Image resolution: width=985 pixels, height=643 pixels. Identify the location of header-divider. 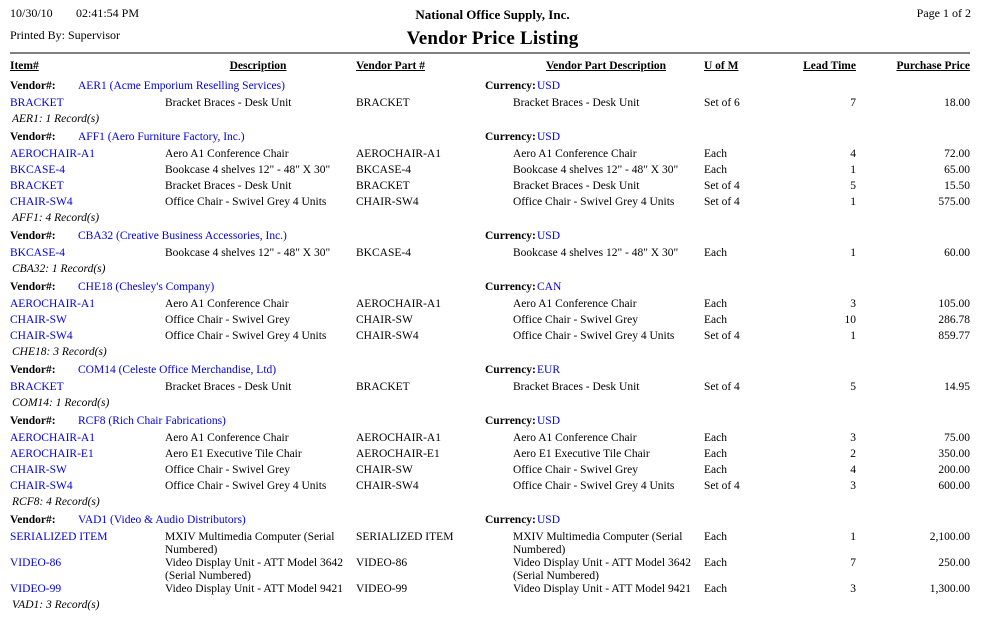
(490, 53).